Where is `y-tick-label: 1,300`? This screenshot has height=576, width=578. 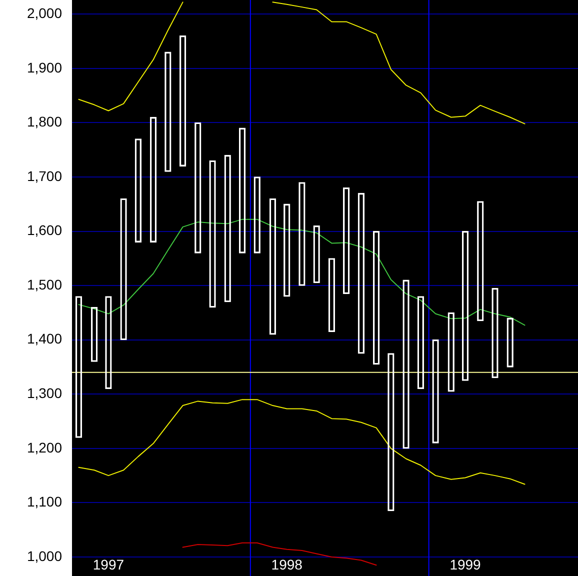
y-tick-label: 1,300 is located at coordinates (44, 392).